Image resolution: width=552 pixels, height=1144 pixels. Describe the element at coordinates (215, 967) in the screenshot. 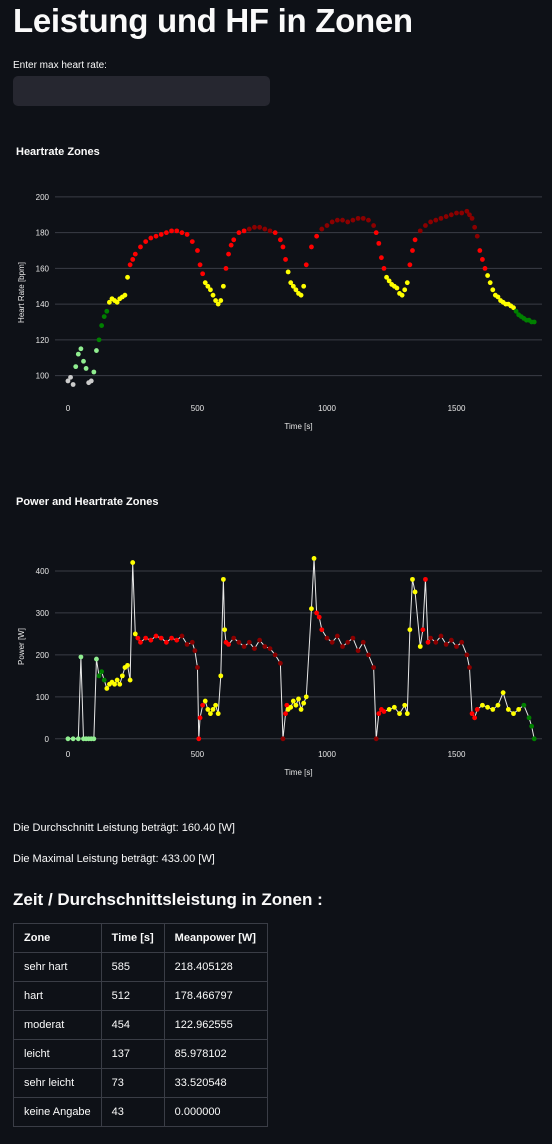

I see `table-cell: 218.405128` at that location.